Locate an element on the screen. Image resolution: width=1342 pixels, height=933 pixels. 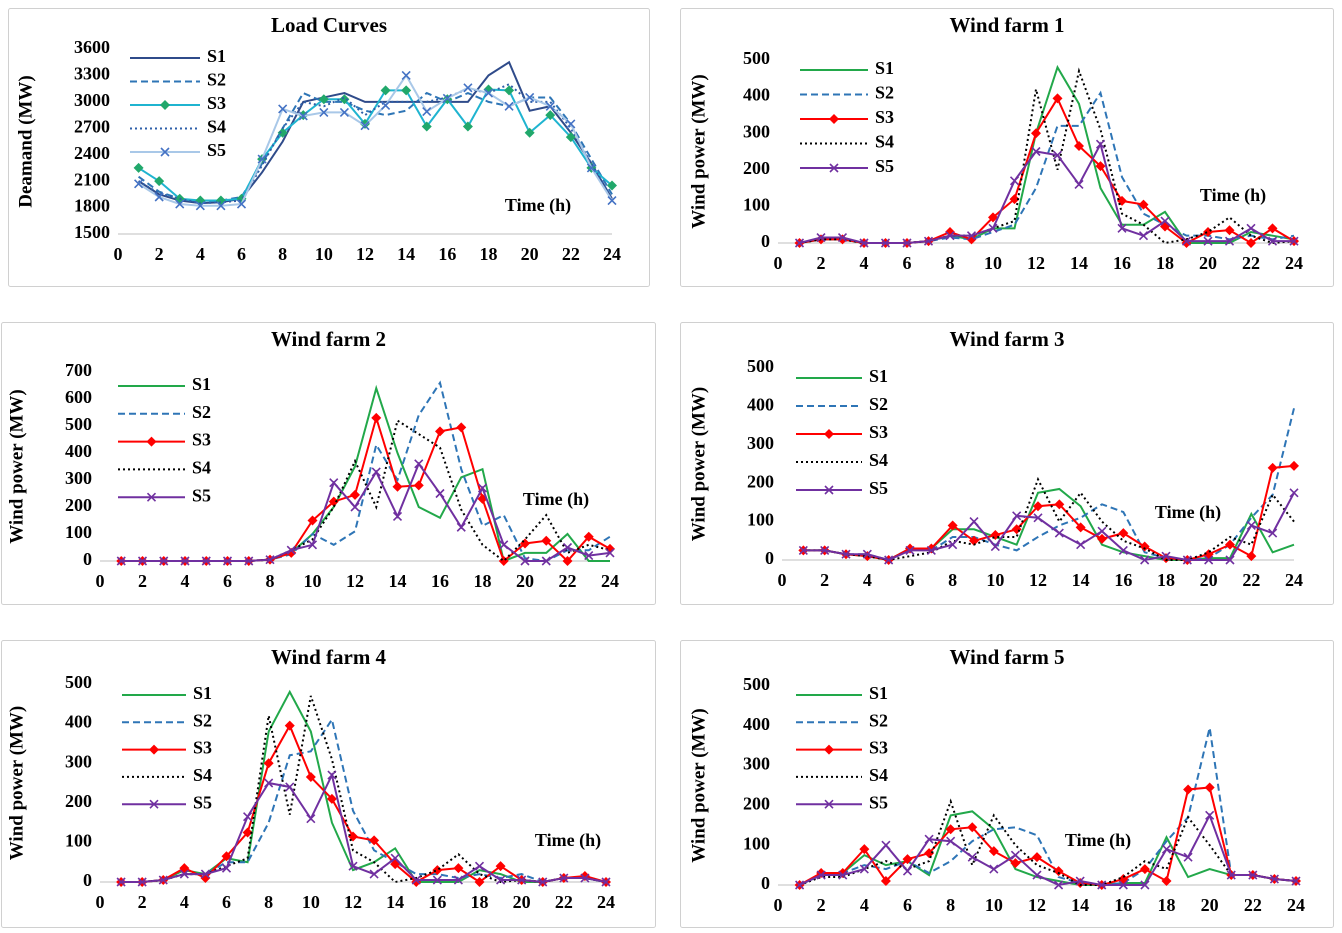
x-tick-label: 12 is located at coordinates (365, 254).